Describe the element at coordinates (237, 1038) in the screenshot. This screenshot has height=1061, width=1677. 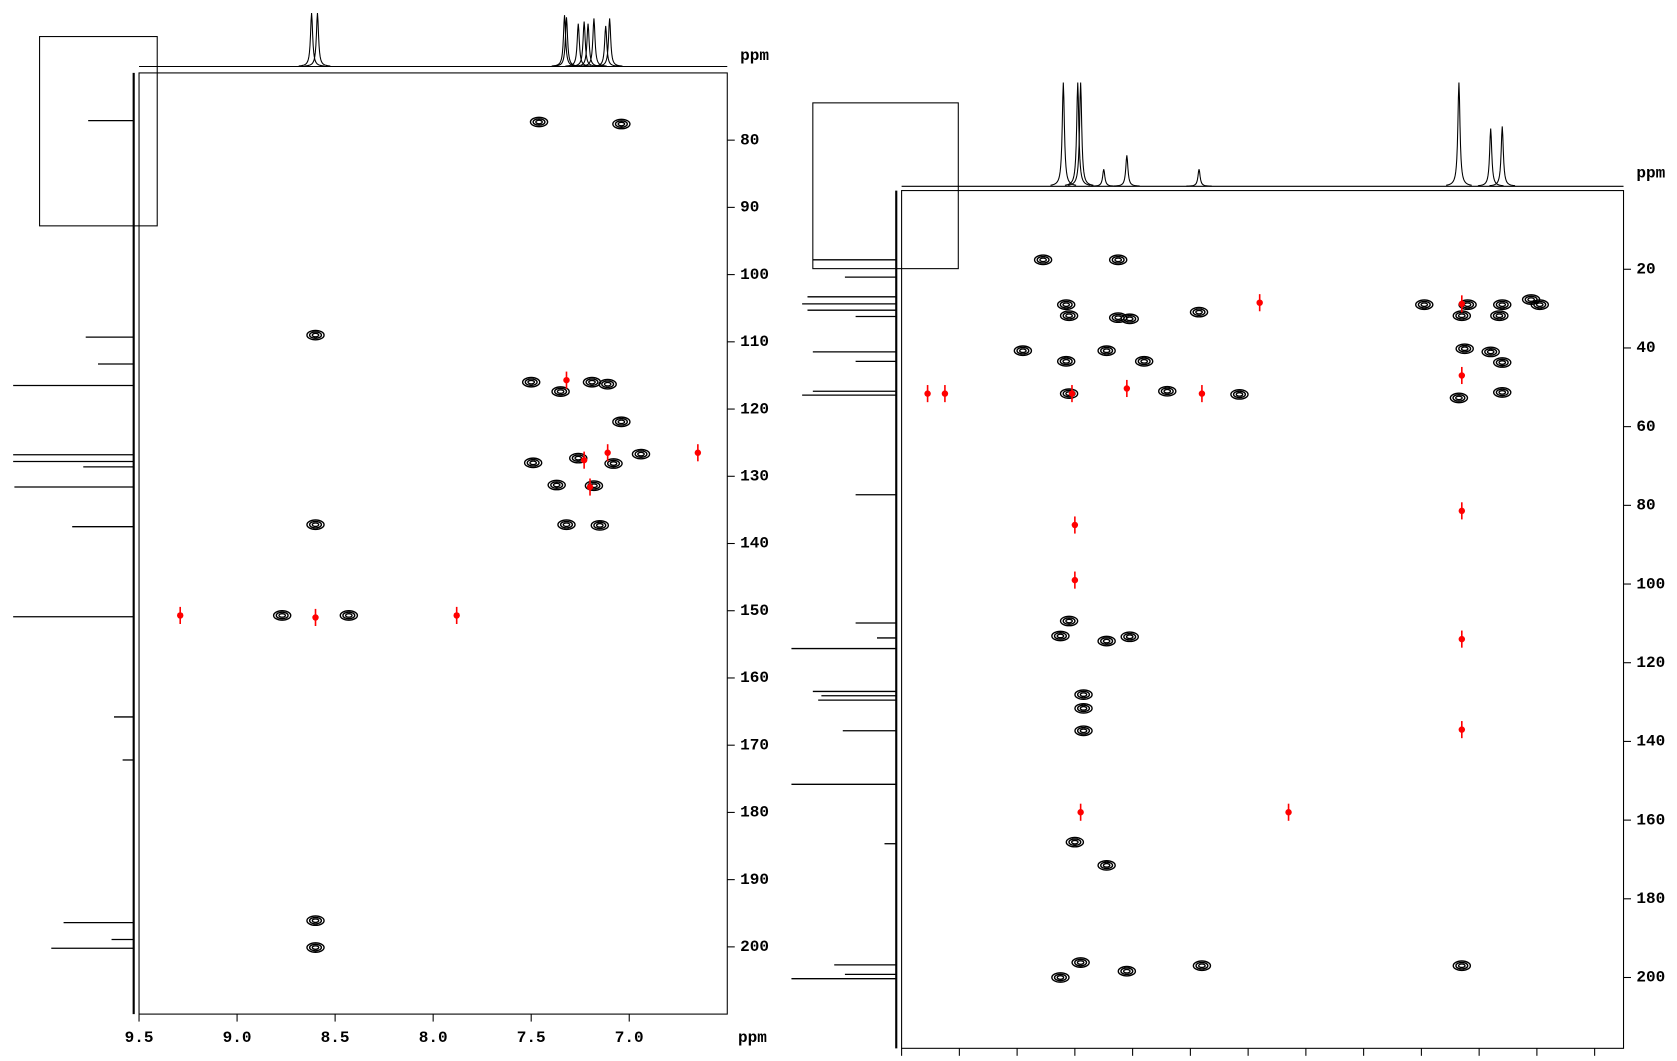
I see `x-tick-label: 9.0` at that location.